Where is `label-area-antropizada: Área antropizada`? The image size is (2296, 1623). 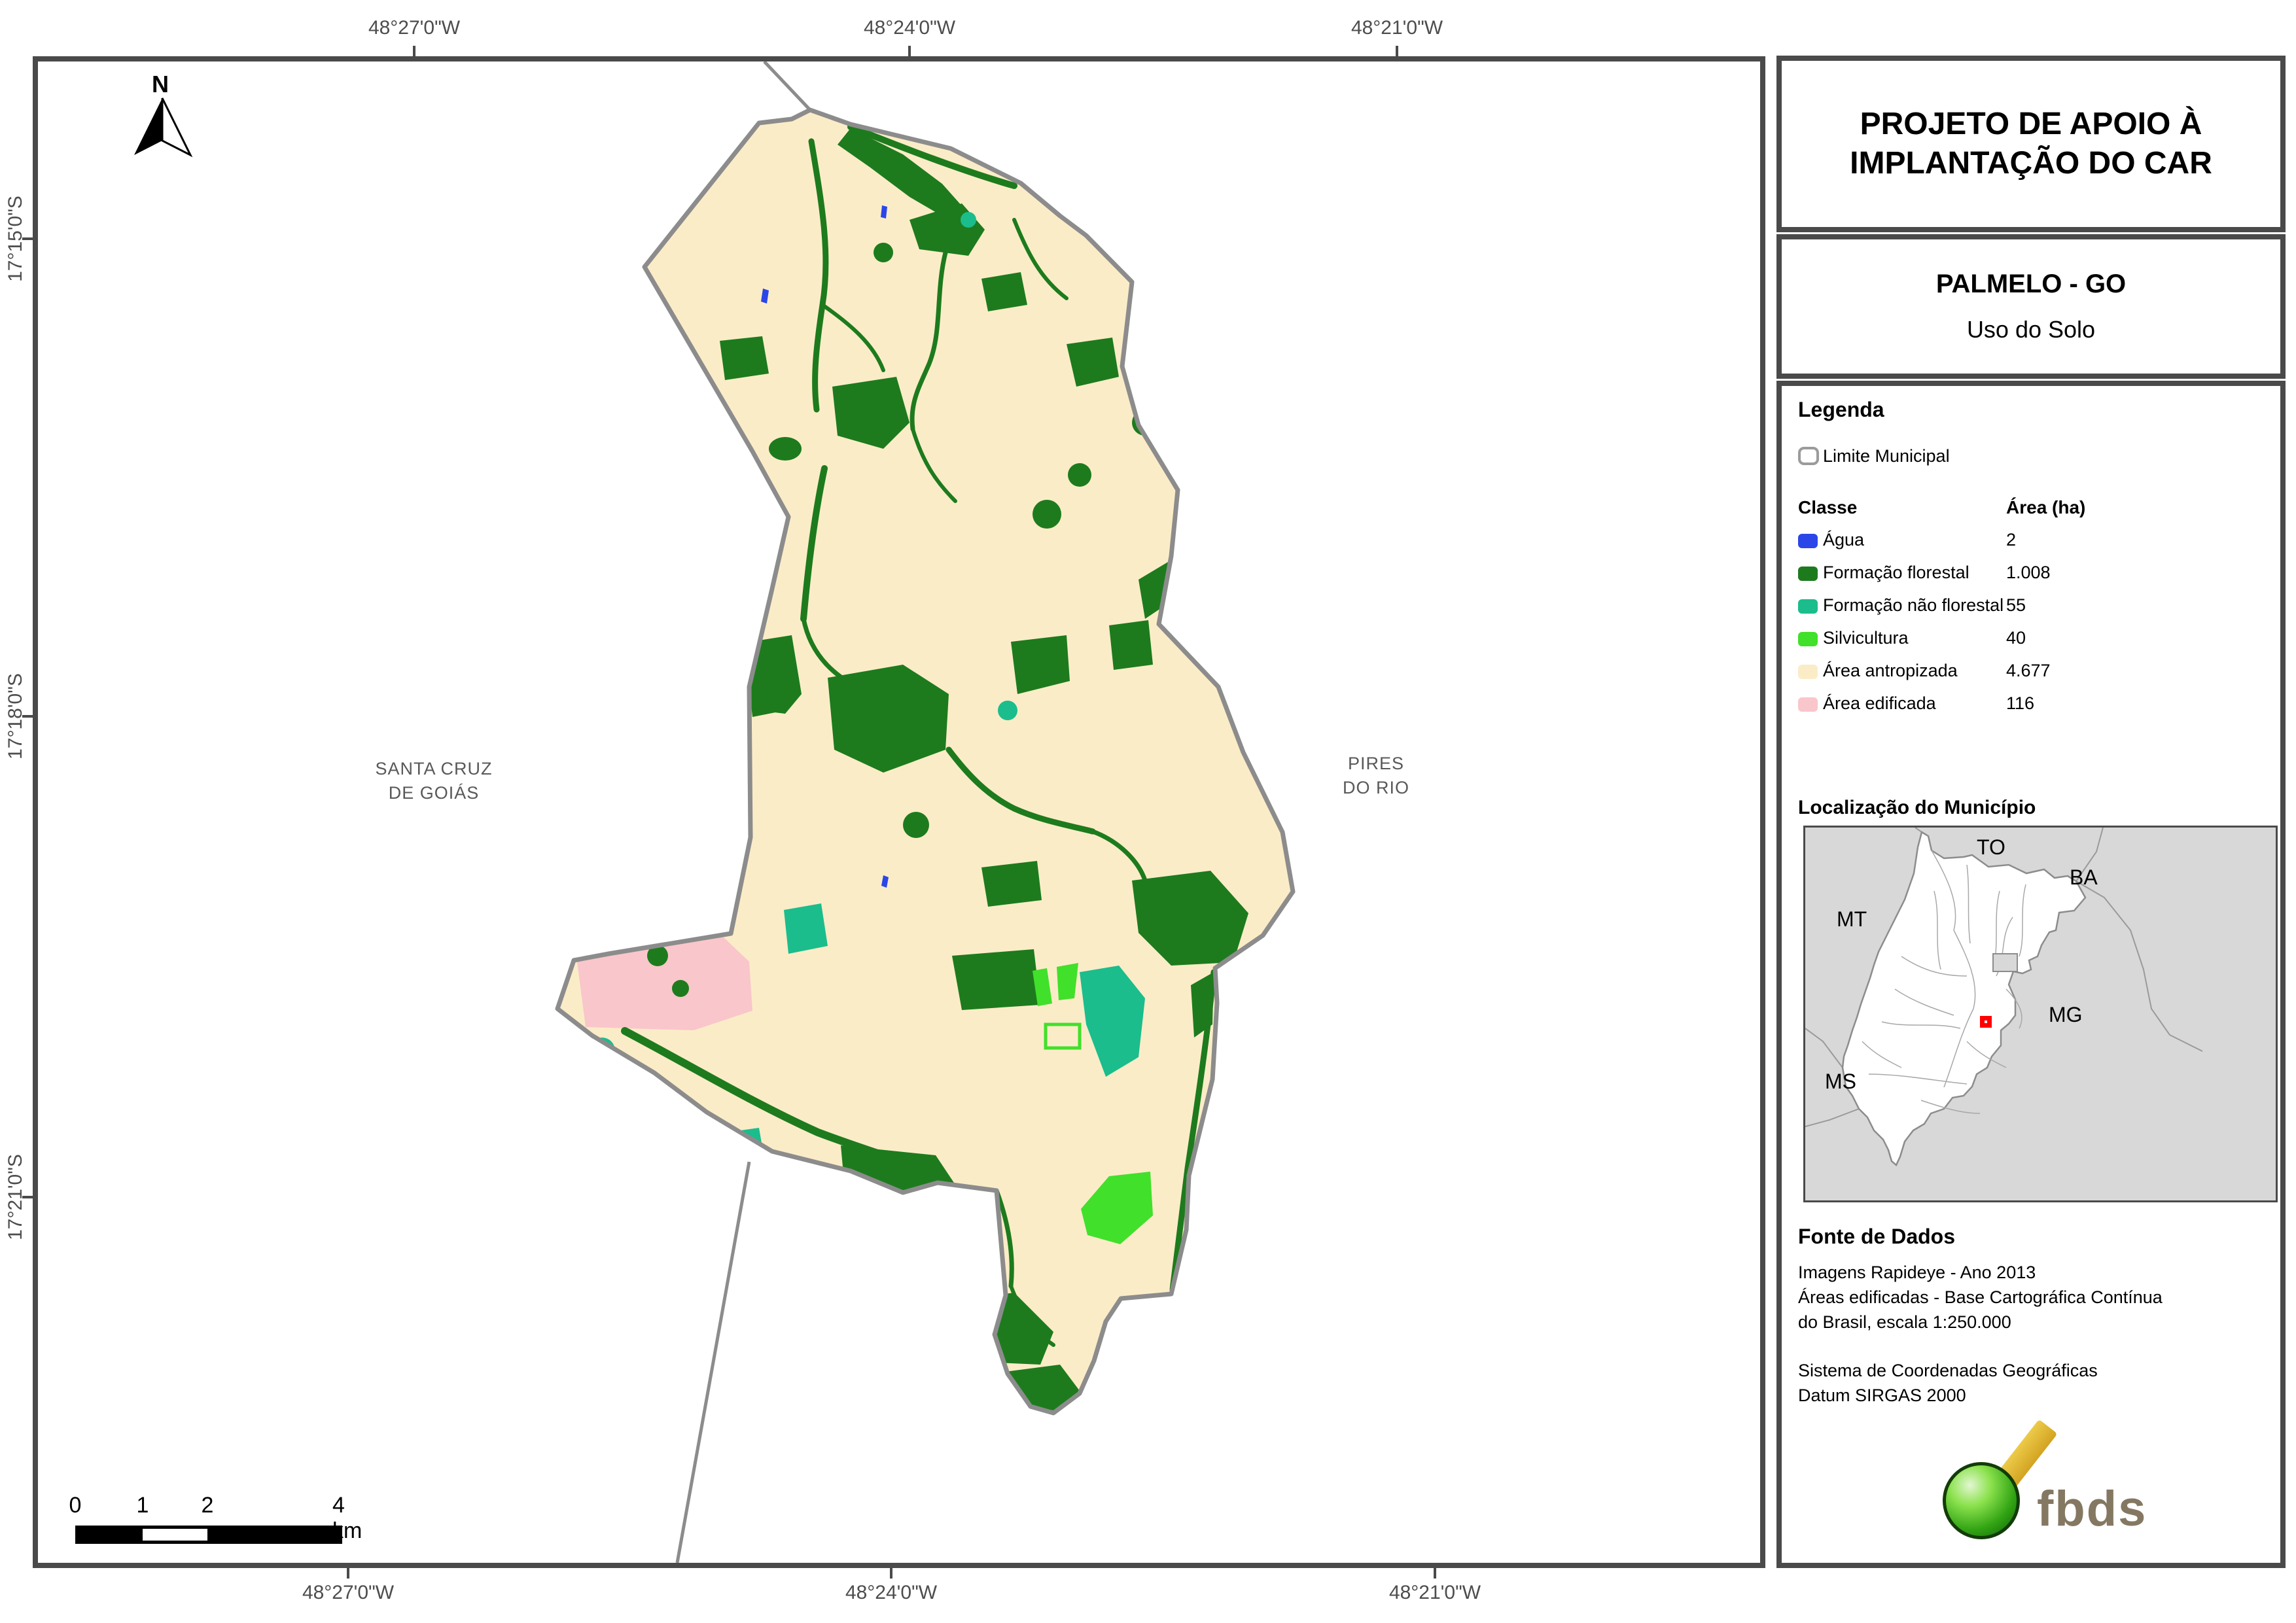
label-area-antropizada: Área antropizada is located at coordinates (1891, 671).